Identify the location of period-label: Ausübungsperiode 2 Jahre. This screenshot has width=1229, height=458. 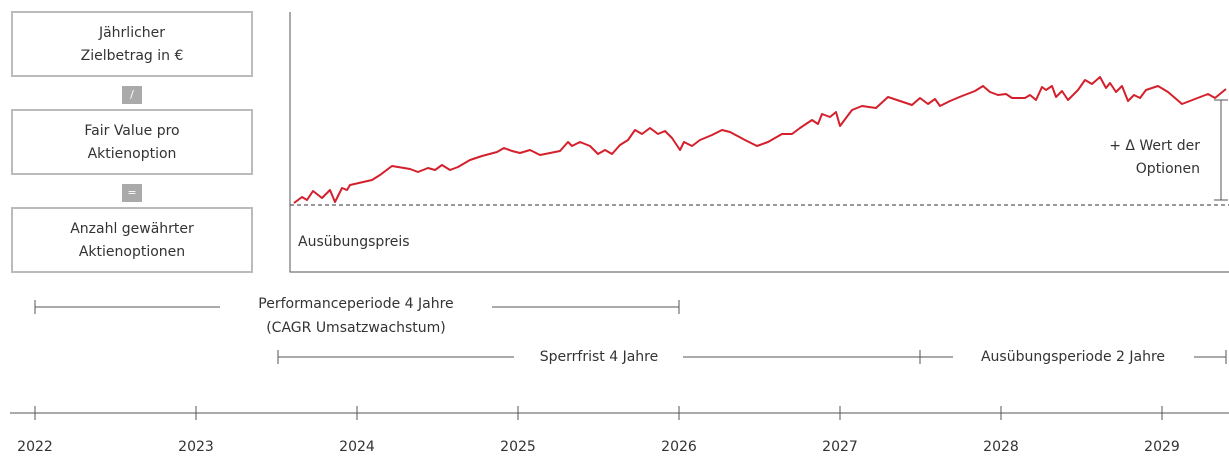
(1073, 357).